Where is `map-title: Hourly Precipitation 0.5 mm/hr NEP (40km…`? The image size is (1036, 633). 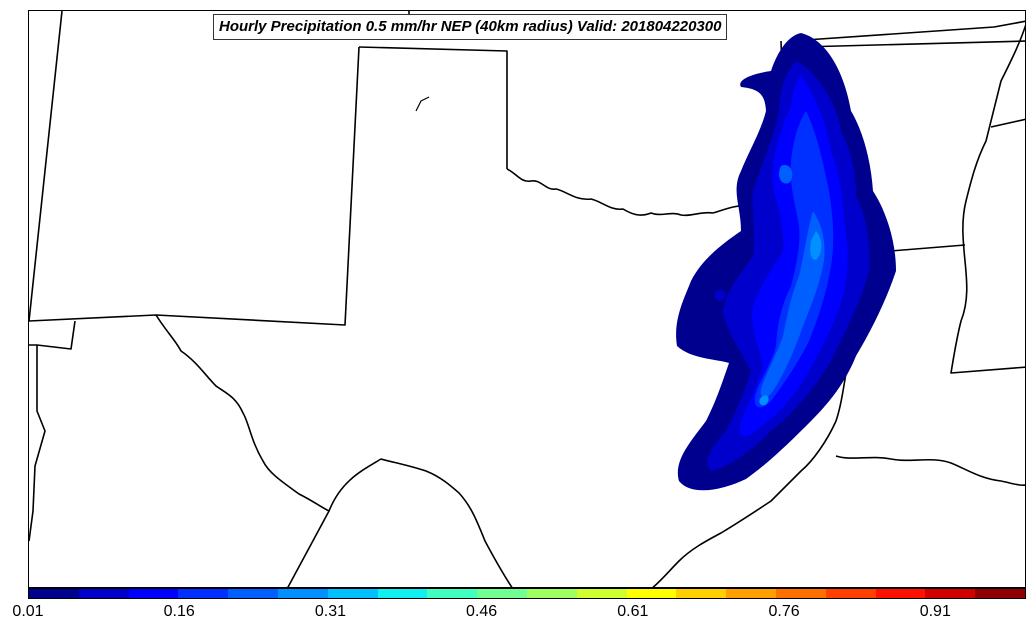 map-title: Hourly Precipitation 0.5 mm/hr NEP (40km… is located at coordinates (470, 27).